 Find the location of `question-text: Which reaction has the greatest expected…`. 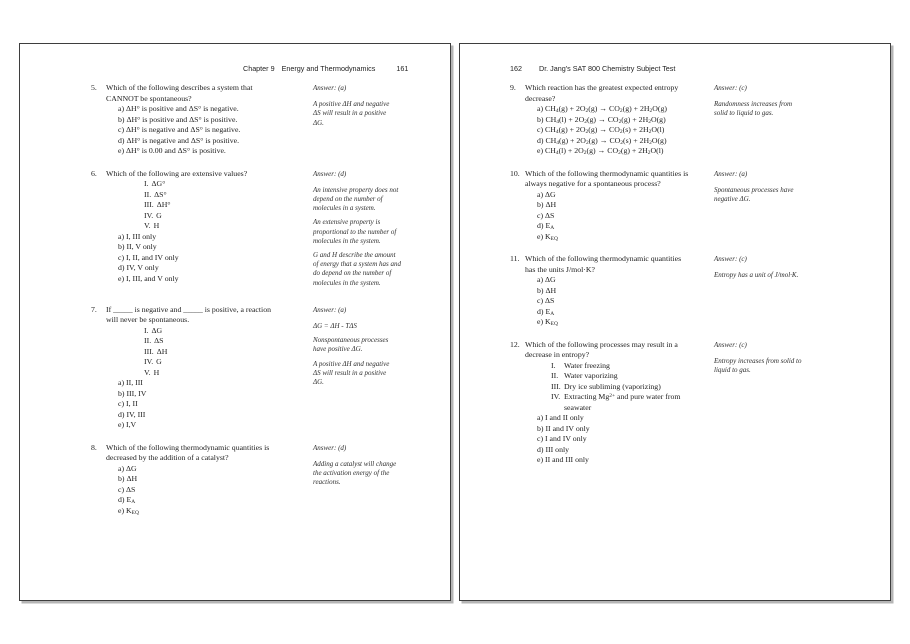

question-text: Which reaction has the greatest expected… is located at coordinates (602, 93).